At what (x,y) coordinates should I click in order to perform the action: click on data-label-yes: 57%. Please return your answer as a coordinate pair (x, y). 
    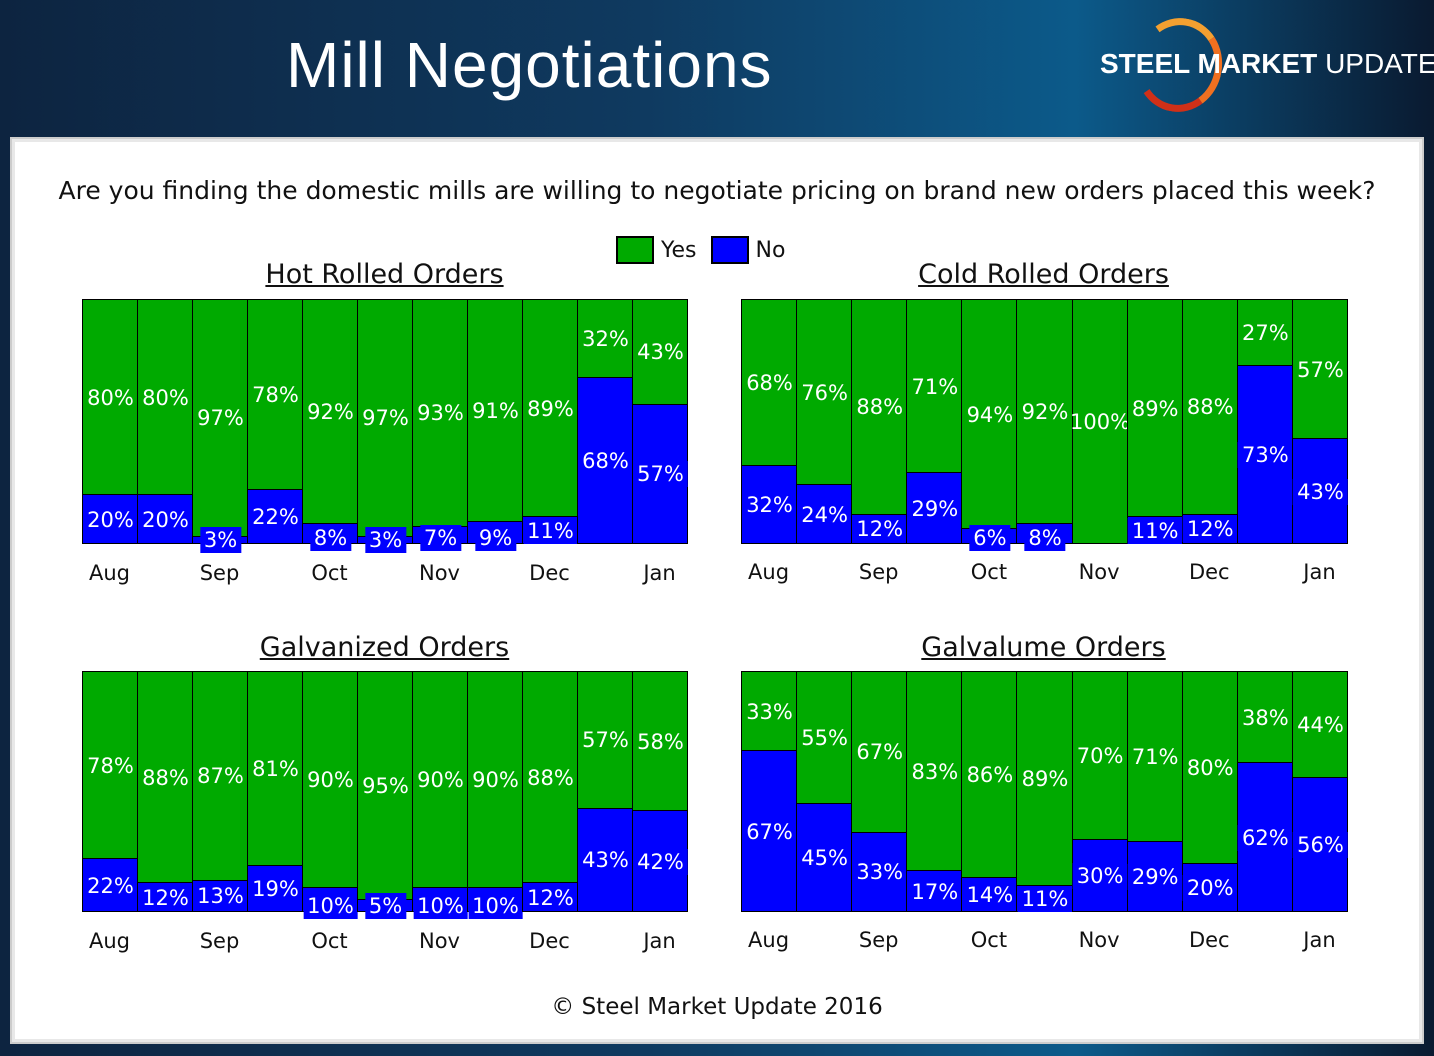
    Looking at the image, I should click on (1320, 369).